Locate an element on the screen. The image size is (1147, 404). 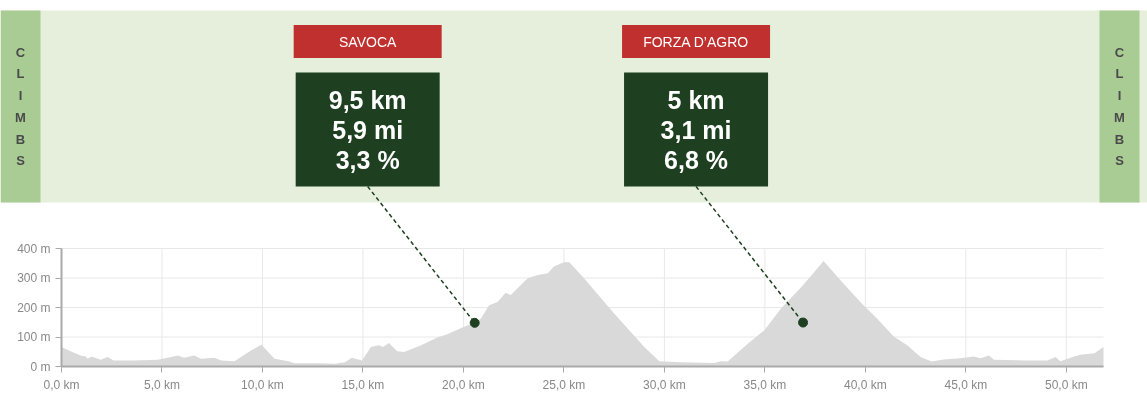
x-tick-label: 40,0 km is located at coordinates (865, 384).